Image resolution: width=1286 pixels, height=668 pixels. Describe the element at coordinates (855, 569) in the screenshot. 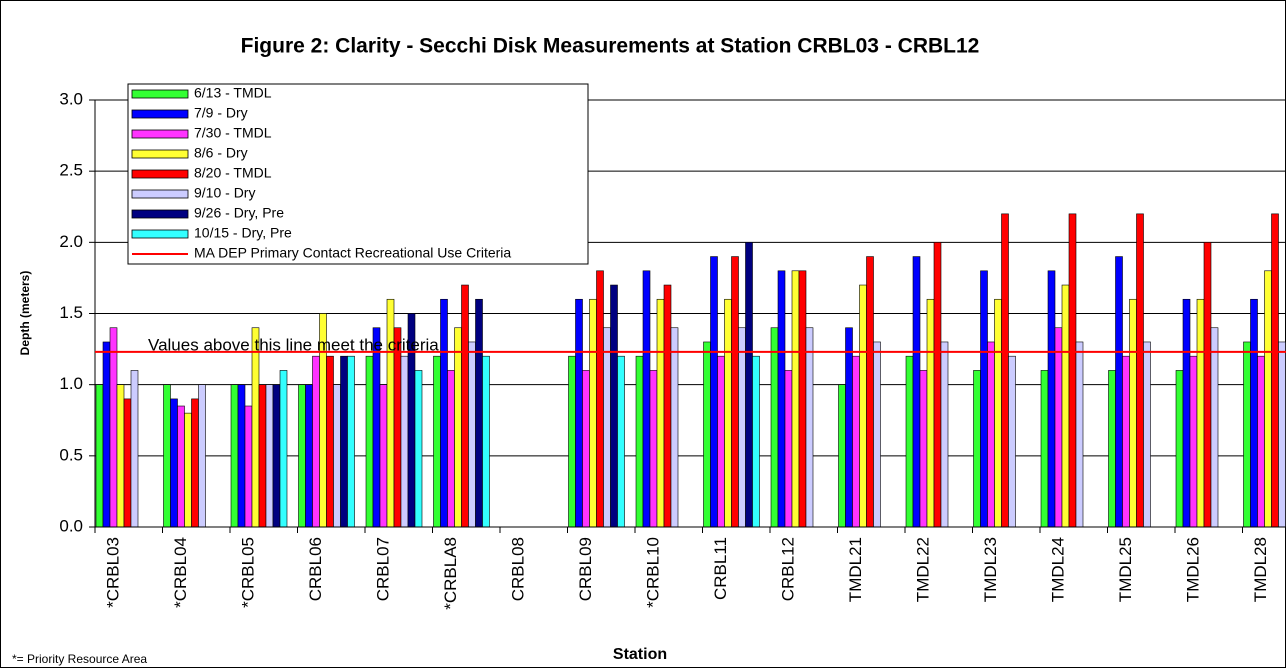

I see `x-tick-label: TMDL21` at that location.